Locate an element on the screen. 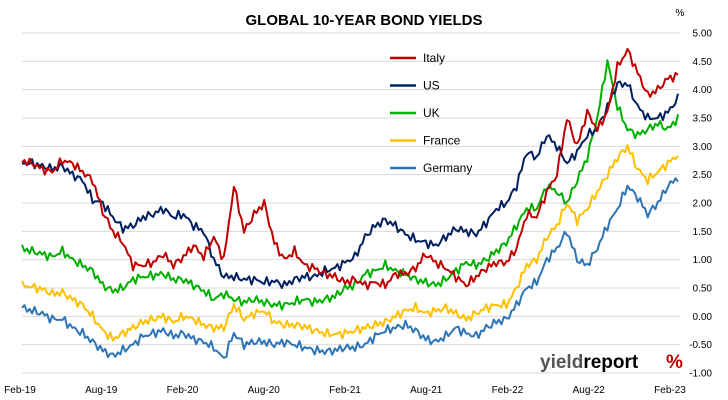 This screenshot has width=728, height=400. x-tick-label: Aug-21 is located at coordinates (426, 390).